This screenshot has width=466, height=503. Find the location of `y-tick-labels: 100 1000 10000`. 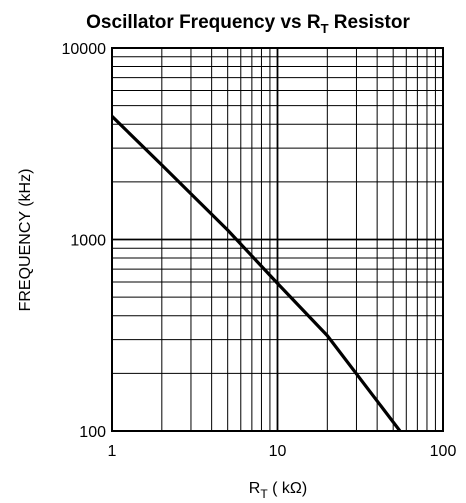

y-tick-labels: 100 1000 10000 is located at coordinates (84, 241).